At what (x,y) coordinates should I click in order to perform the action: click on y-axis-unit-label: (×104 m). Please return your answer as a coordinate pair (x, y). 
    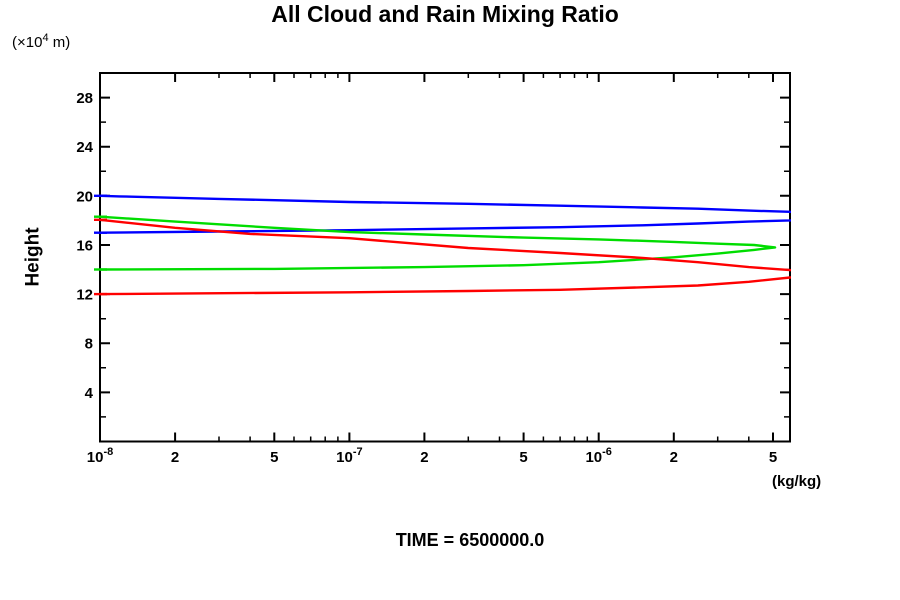
    Looking at the image, I should click on (41, 41).